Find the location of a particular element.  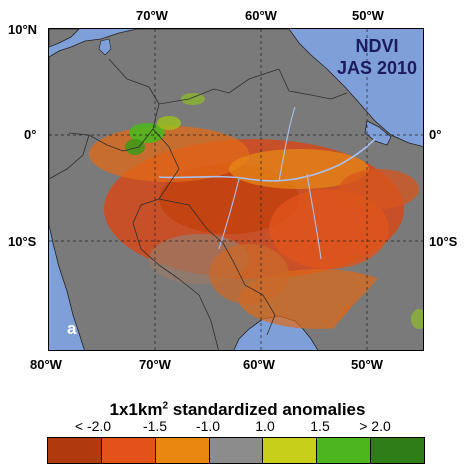

legend-tick-1: 1.0 is located at coordinates (265, 426).